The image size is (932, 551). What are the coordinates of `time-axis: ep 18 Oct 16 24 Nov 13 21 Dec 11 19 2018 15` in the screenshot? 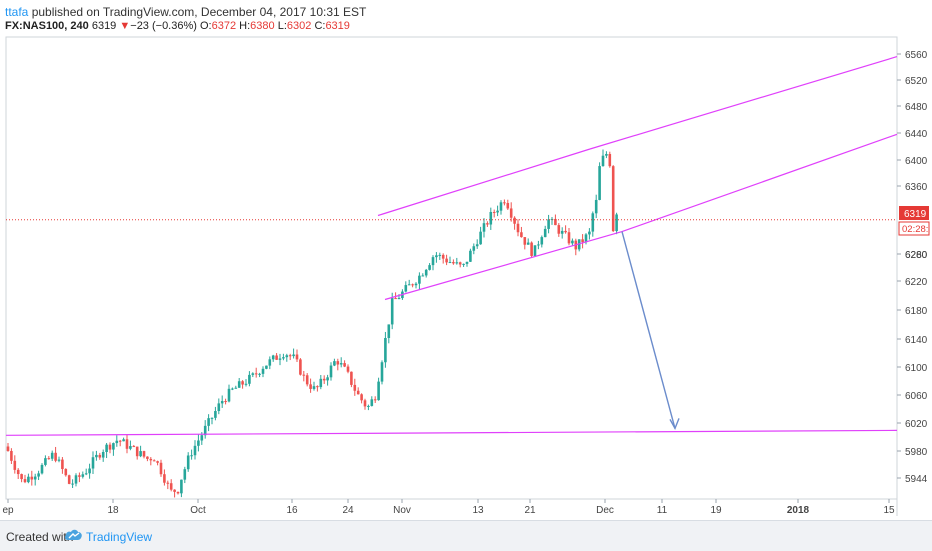 It's located at (448, 507).